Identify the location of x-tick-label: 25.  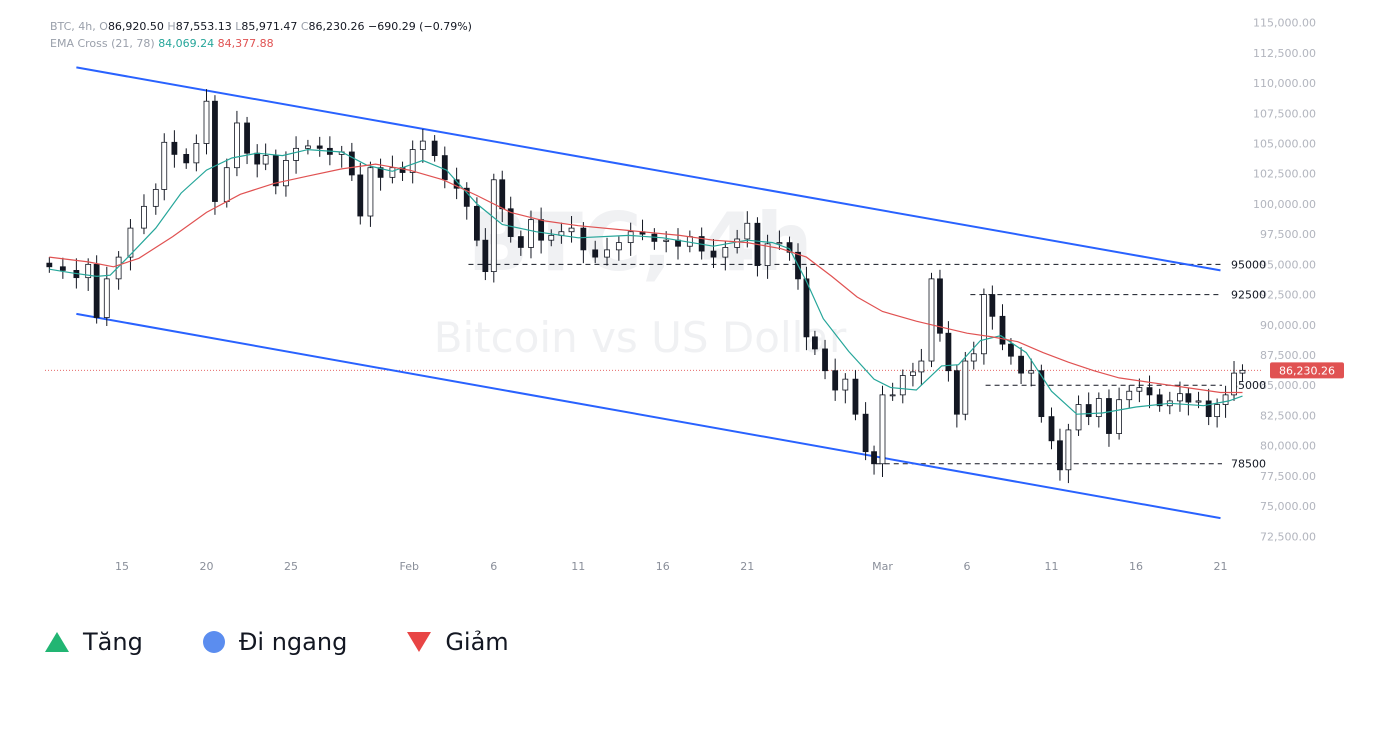
(291, 566).